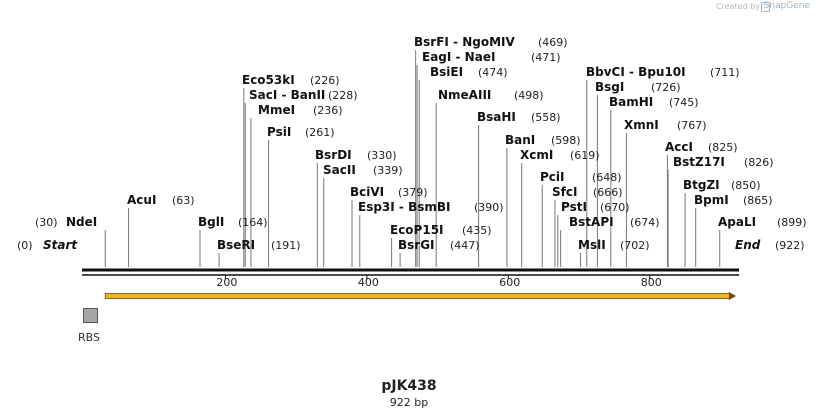 This screenshot has width=818, height=419. Describe the element at coordinates (81, 222) in the screenshot. I see `site-label-ndei: NdeI` at that location.